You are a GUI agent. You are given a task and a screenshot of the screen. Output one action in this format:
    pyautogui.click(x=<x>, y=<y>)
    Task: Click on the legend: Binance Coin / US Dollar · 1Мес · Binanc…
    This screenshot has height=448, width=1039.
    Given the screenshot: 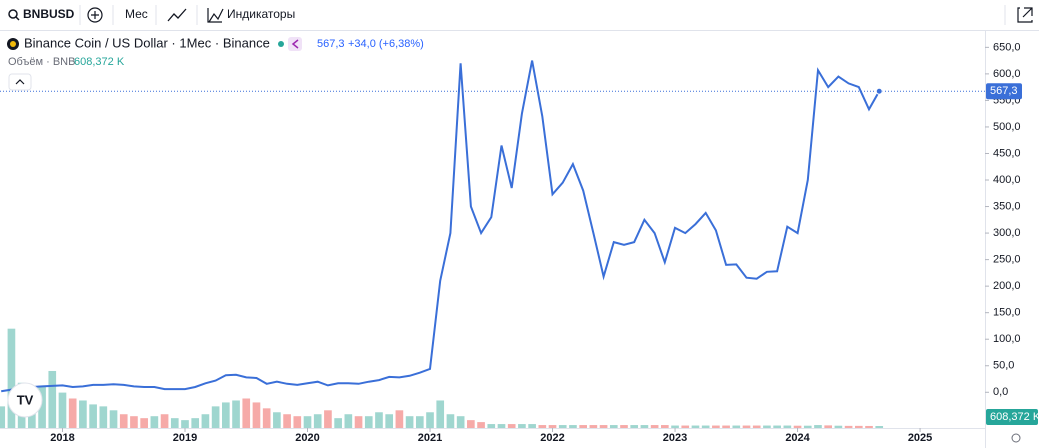 What is the action you would take?
    pyautogui.click(x=215, y=63)
    